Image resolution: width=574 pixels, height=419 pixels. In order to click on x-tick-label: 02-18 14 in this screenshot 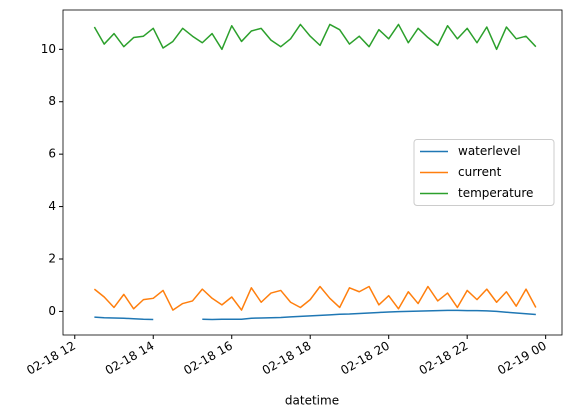, I will do `click(130, 358)`.